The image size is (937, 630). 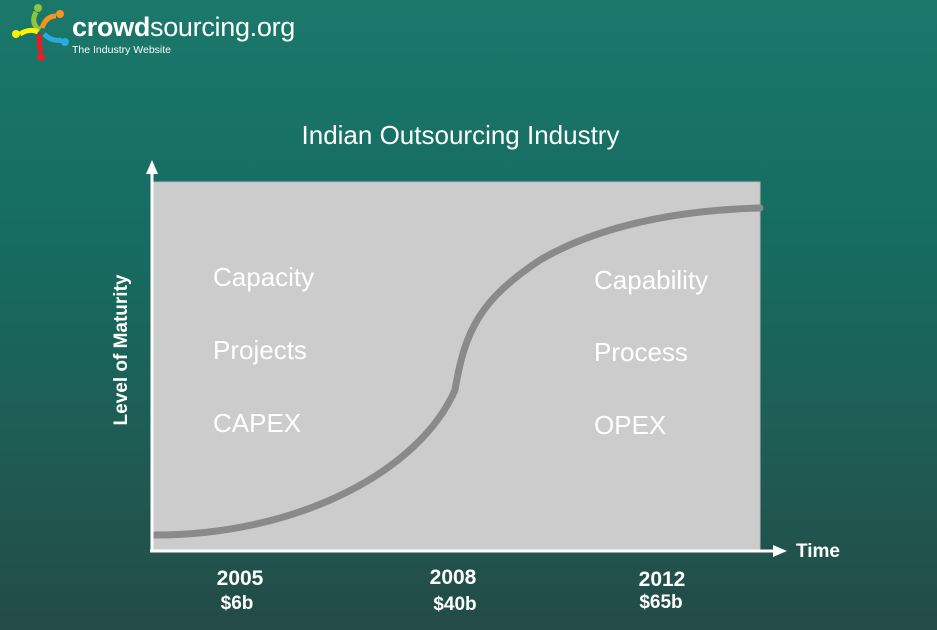 What do you see at coordinates (460, 135) in the screenshot?
I see `slide-title-text: Indian Outsourcing Industry` at bounding box center [460, 135].